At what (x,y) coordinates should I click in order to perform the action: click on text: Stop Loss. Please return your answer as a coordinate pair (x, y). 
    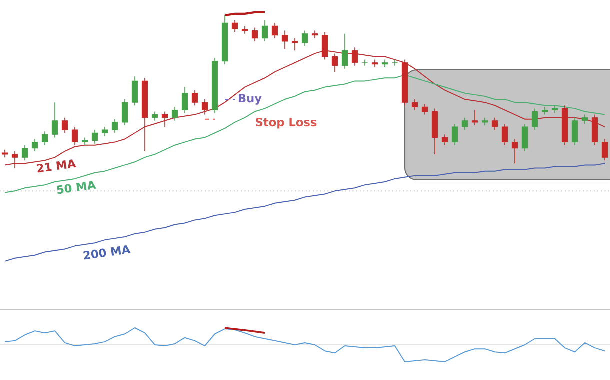
    Looking at the image, I should click on (286, 123).